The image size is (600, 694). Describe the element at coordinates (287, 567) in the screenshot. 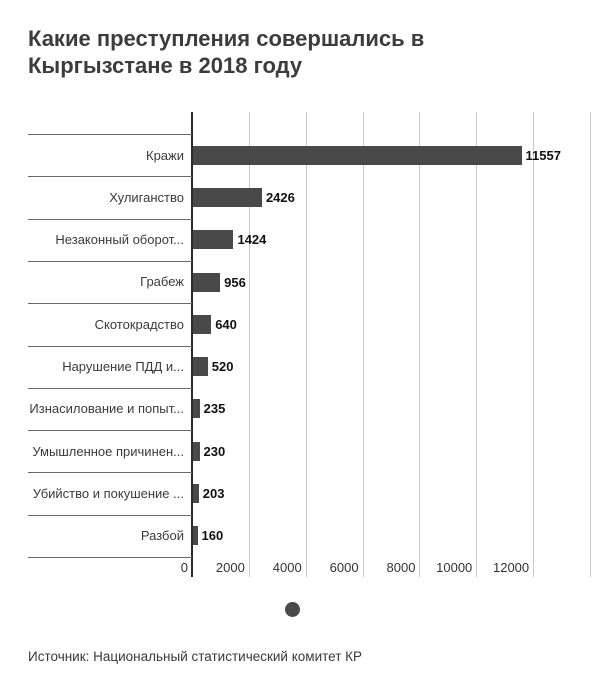

I see `x-tick-label: 4000` at that location.